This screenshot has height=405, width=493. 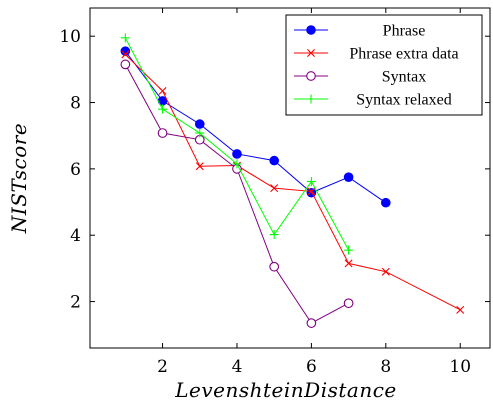 I want to click on legend-entry: Syntax, so click(x=360, y=77).